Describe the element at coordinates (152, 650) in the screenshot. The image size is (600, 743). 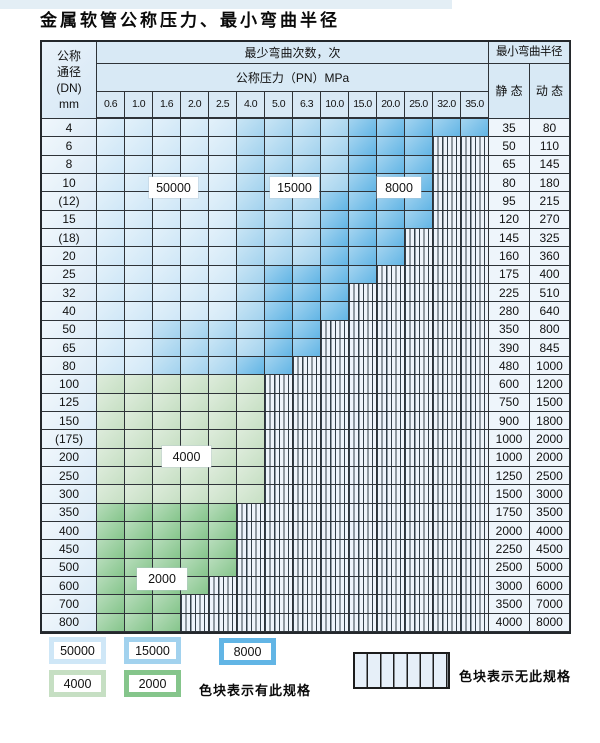
I see `legend-swatch-15000: 15000` at that location.